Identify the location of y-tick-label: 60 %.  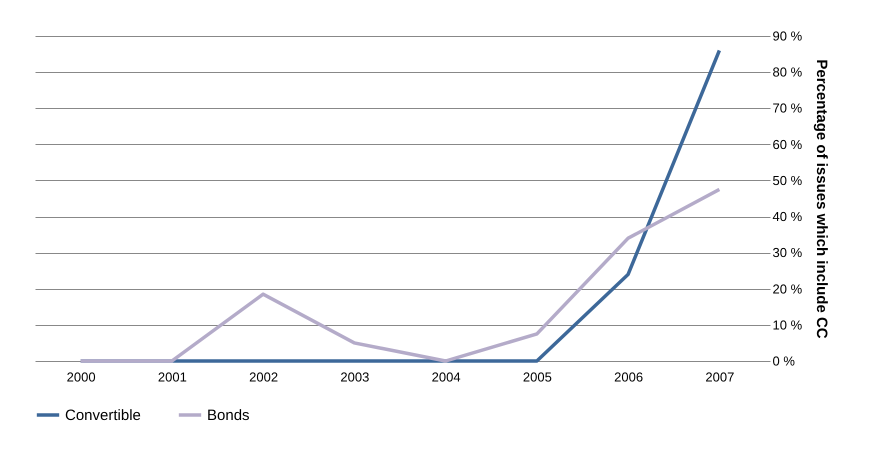
(787, 144).